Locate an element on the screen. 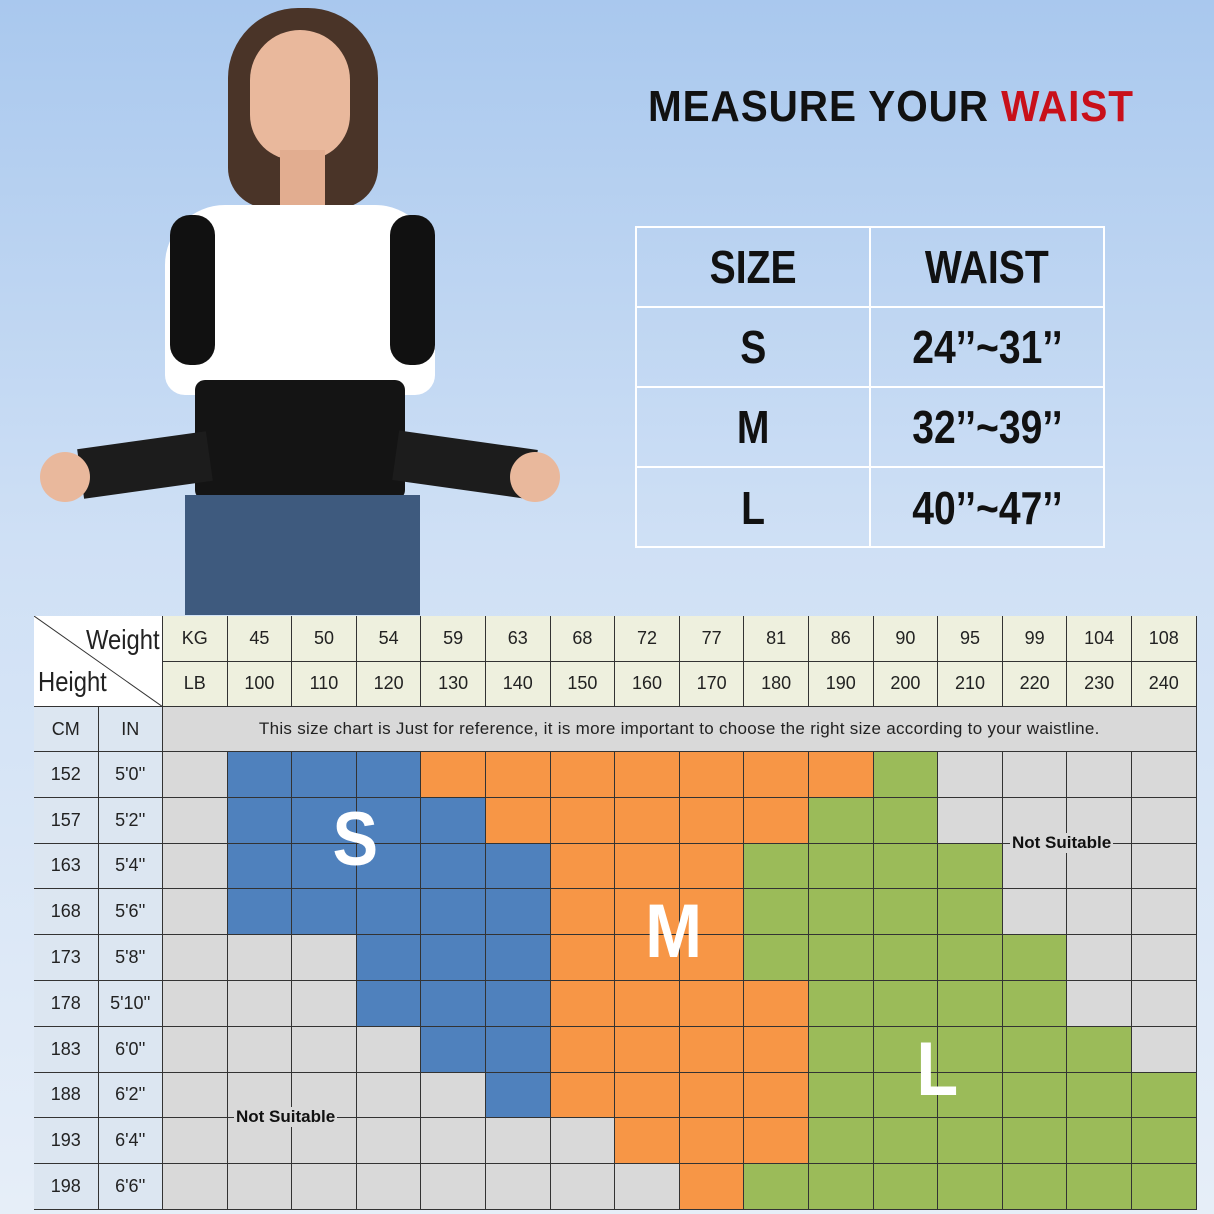 Image resolution: width=1214 pixels, height=1214 pixels. corner-header: Weight Height is located at coordinates (98, 661).